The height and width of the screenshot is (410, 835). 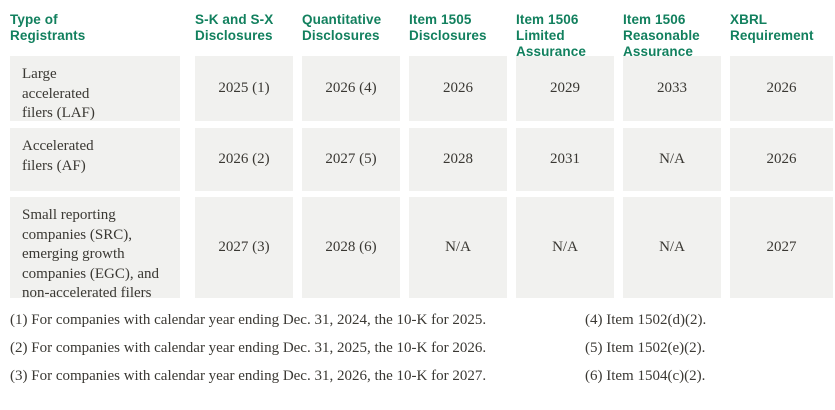 I want to click on row-header-laf: Large accelerated filers (LAF), so click(x=95, y=88).